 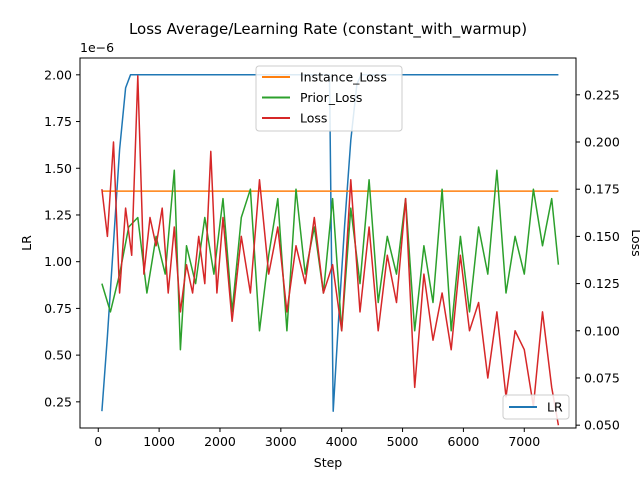 I want to click on y-left-tick-label: 0.25, so click(x=58, y=401).